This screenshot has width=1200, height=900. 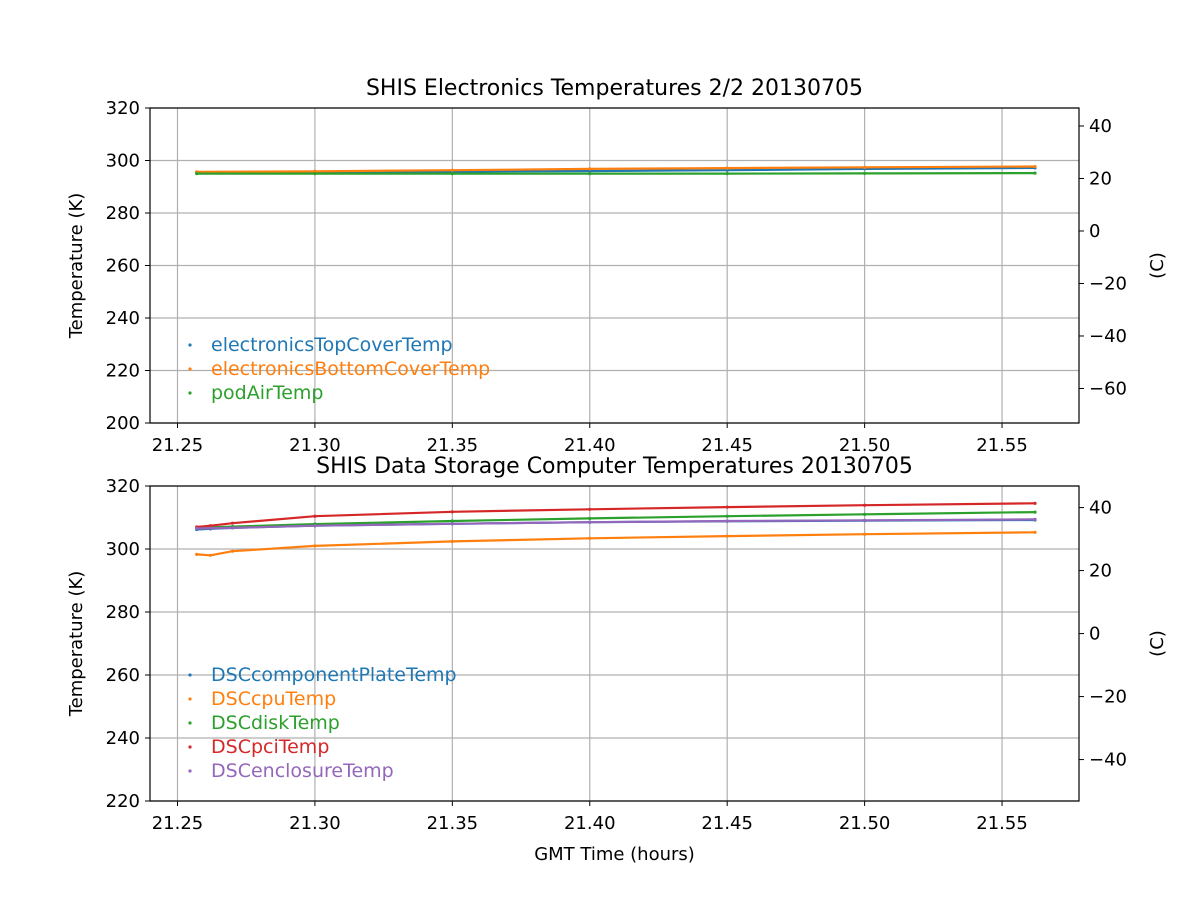 I want to click on x-tick-label: 21.25, so click(x=178, y=445).